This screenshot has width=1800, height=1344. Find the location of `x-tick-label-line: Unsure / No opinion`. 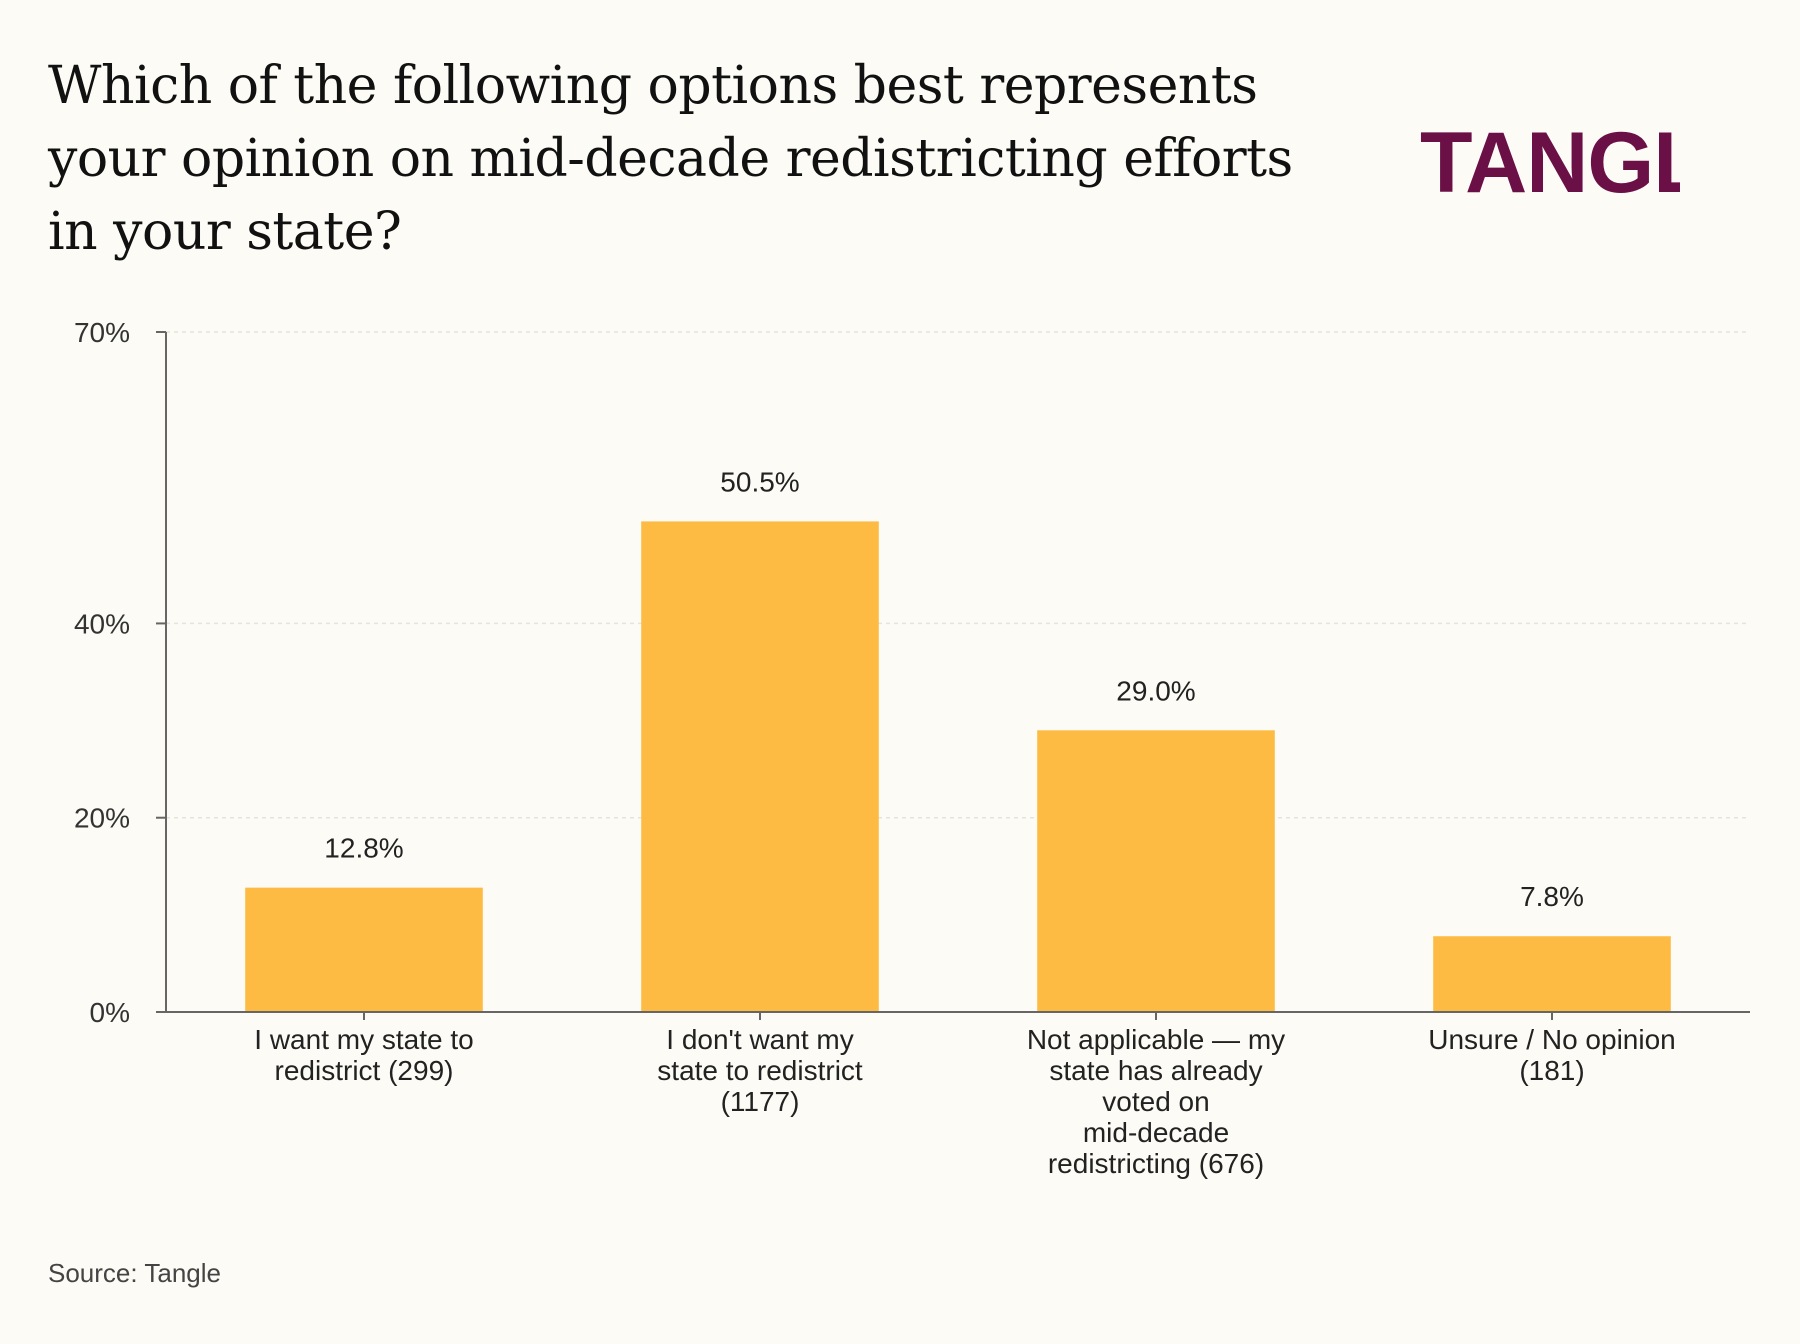

x-tick-label-line: Unsure / No opinion is located at coordinates (1551, 1039).